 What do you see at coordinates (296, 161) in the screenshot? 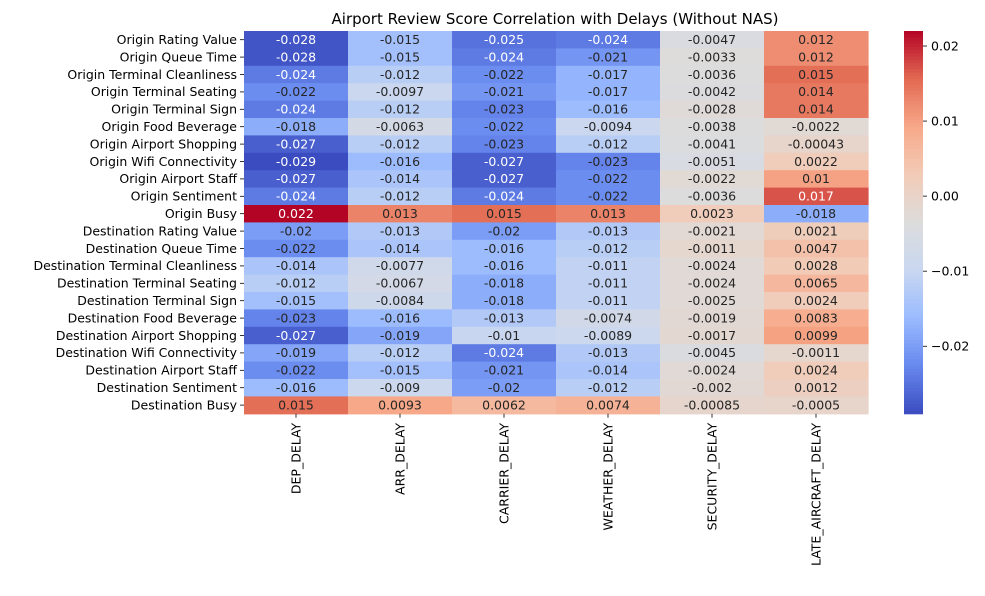
I see `cell-value-label: -0.029` at bounding box center [296, 161].